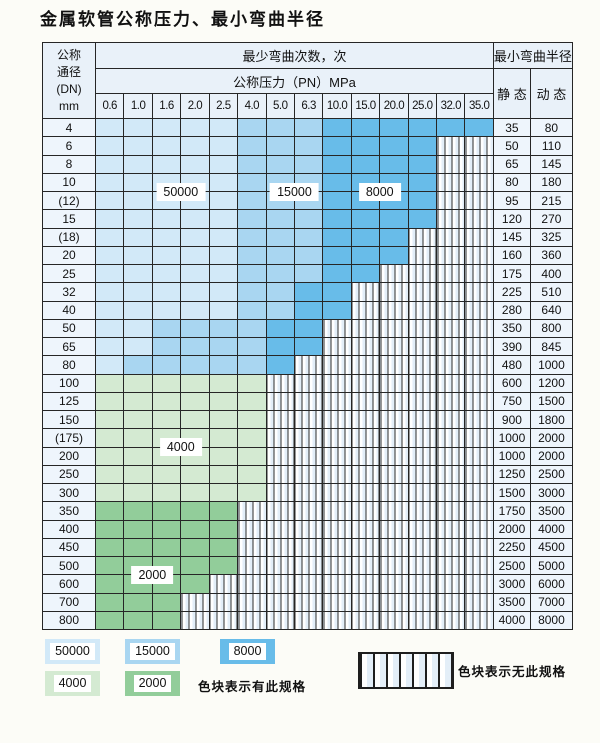  What do you see at coordinates (307, 164) in the screenshot?
I see `table-row-dn-8: 8 65 145` at bounding box center [307, 164].